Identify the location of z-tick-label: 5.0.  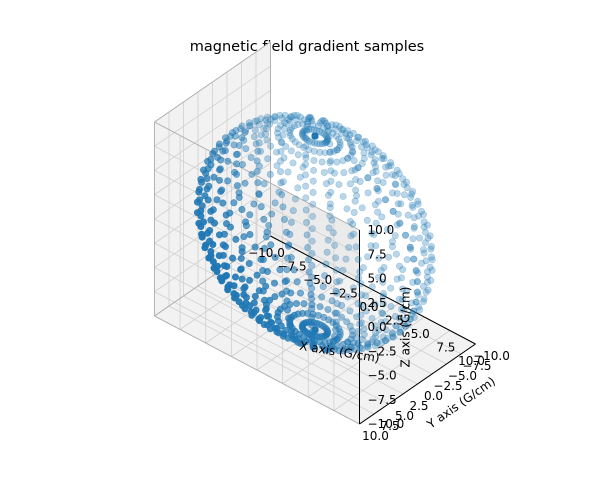
(377, 279).